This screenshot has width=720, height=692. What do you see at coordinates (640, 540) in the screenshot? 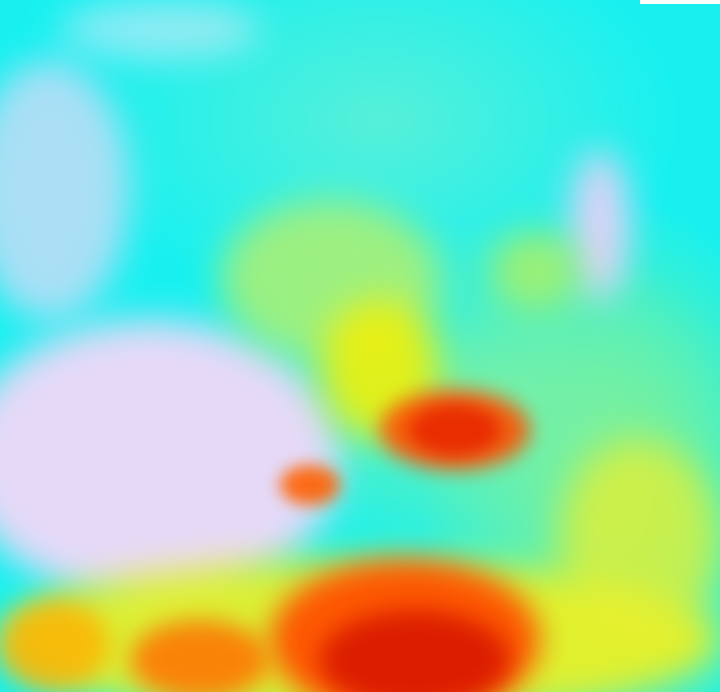
I see `yellow-band-right` at bounding box center [640, 540].